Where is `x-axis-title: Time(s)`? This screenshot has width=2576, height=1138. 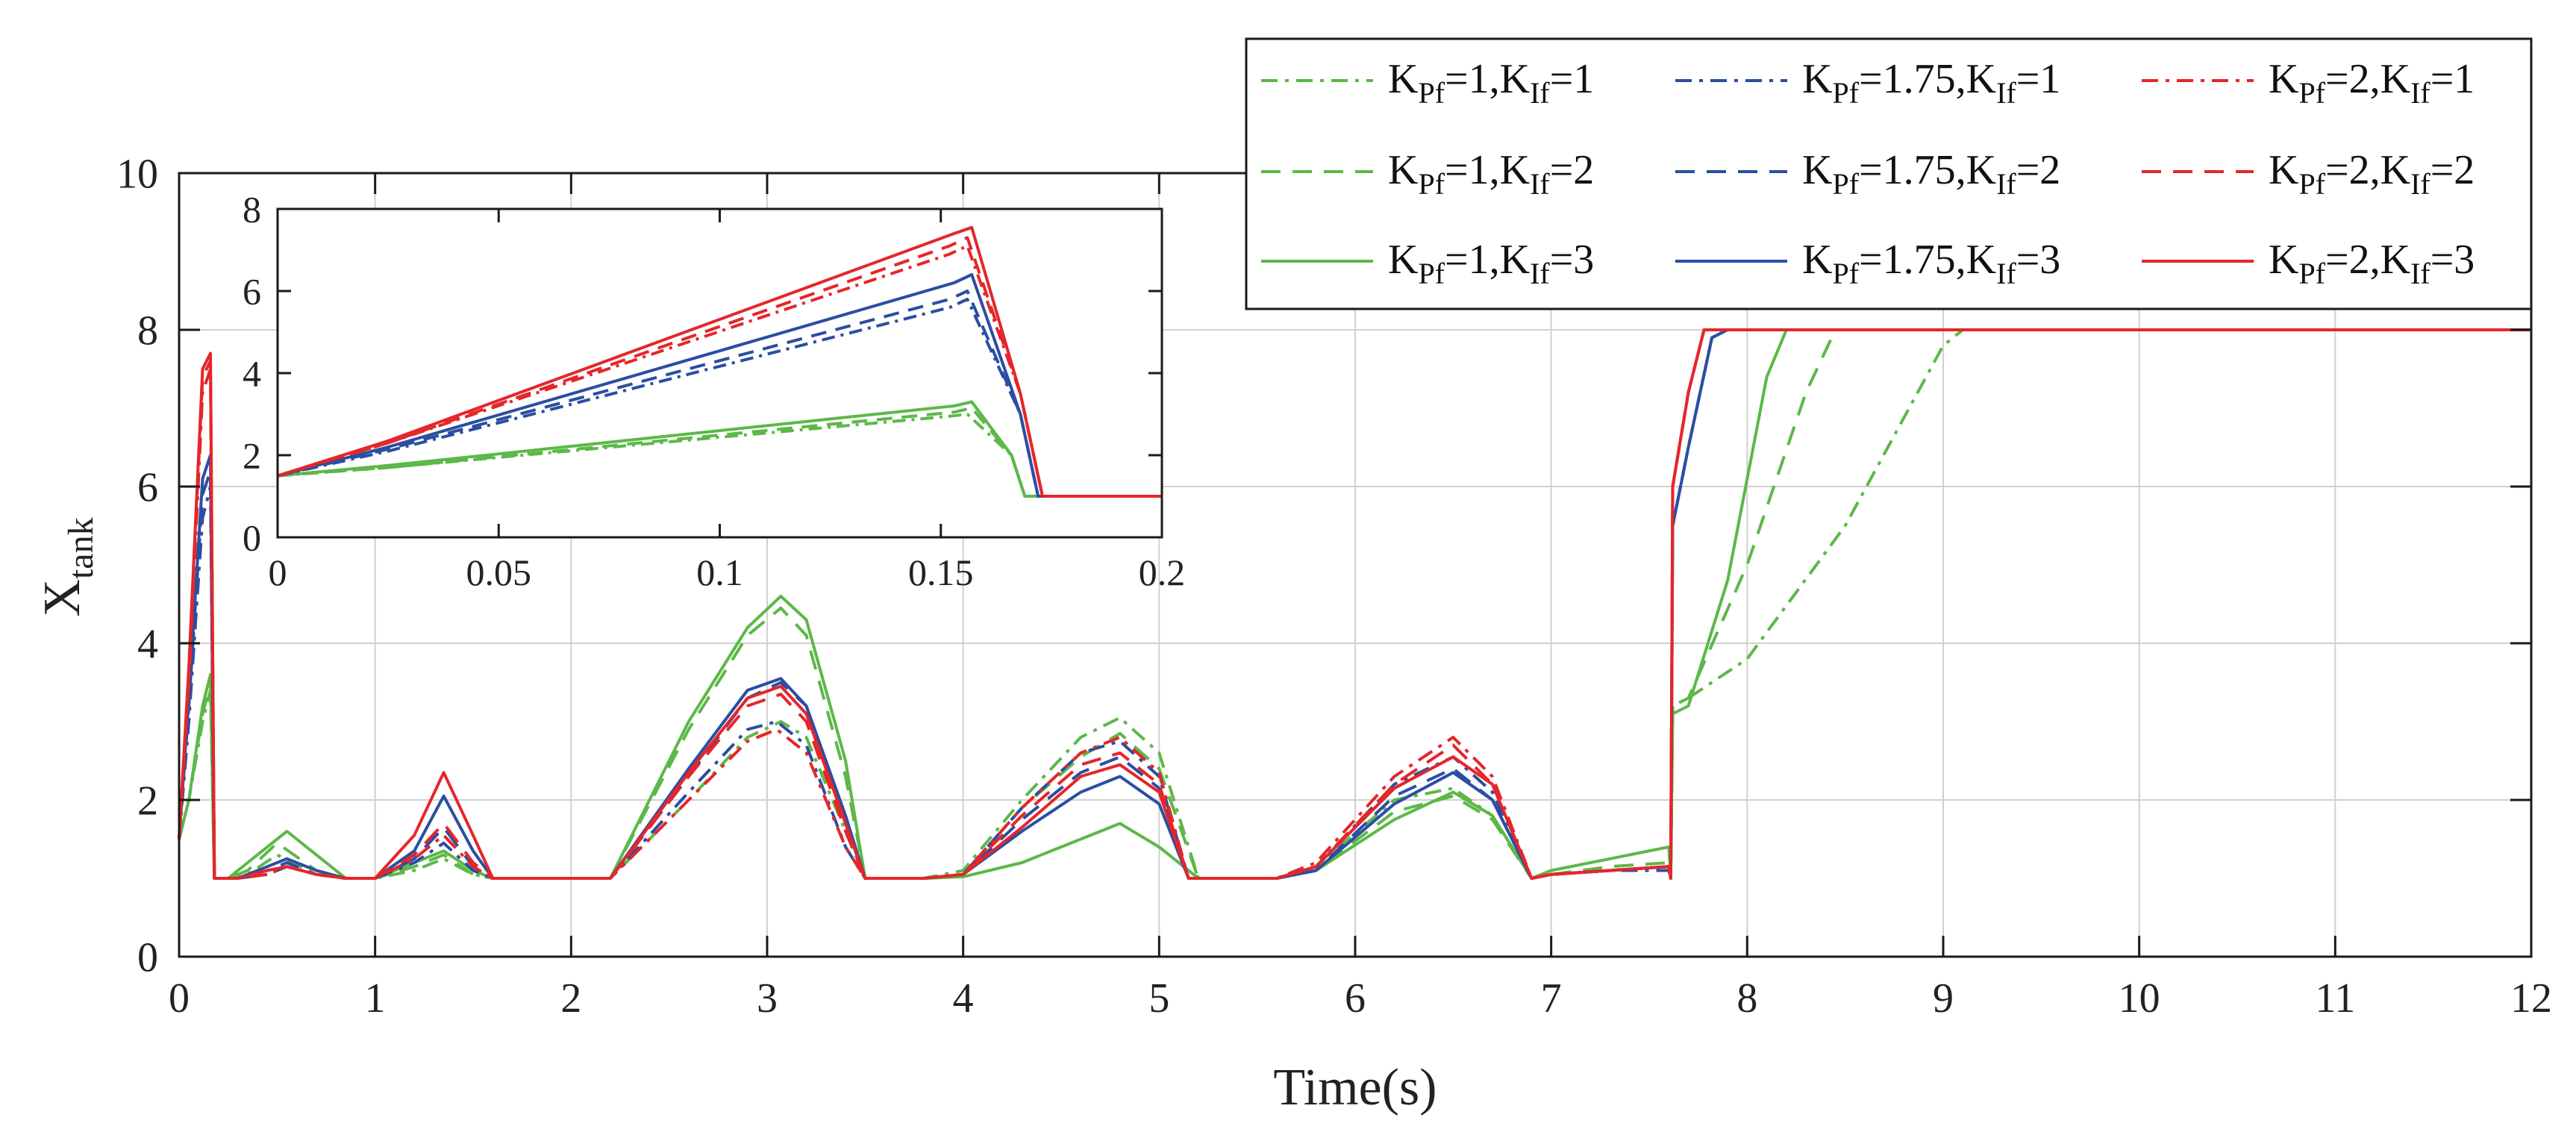
x-axis-title: Time(s) is located at coordinates (1355, 1087).